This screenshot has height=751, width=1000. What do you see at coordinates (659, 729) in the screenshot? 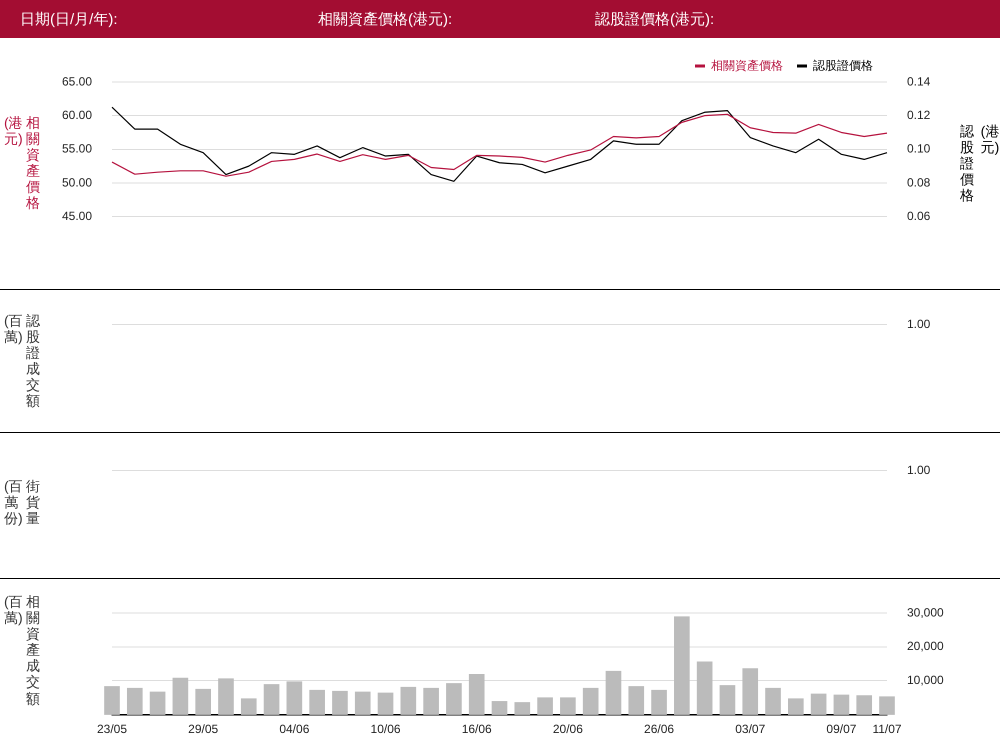
I see `x-tick-label: 26/06` at bounding box center [659, 729].